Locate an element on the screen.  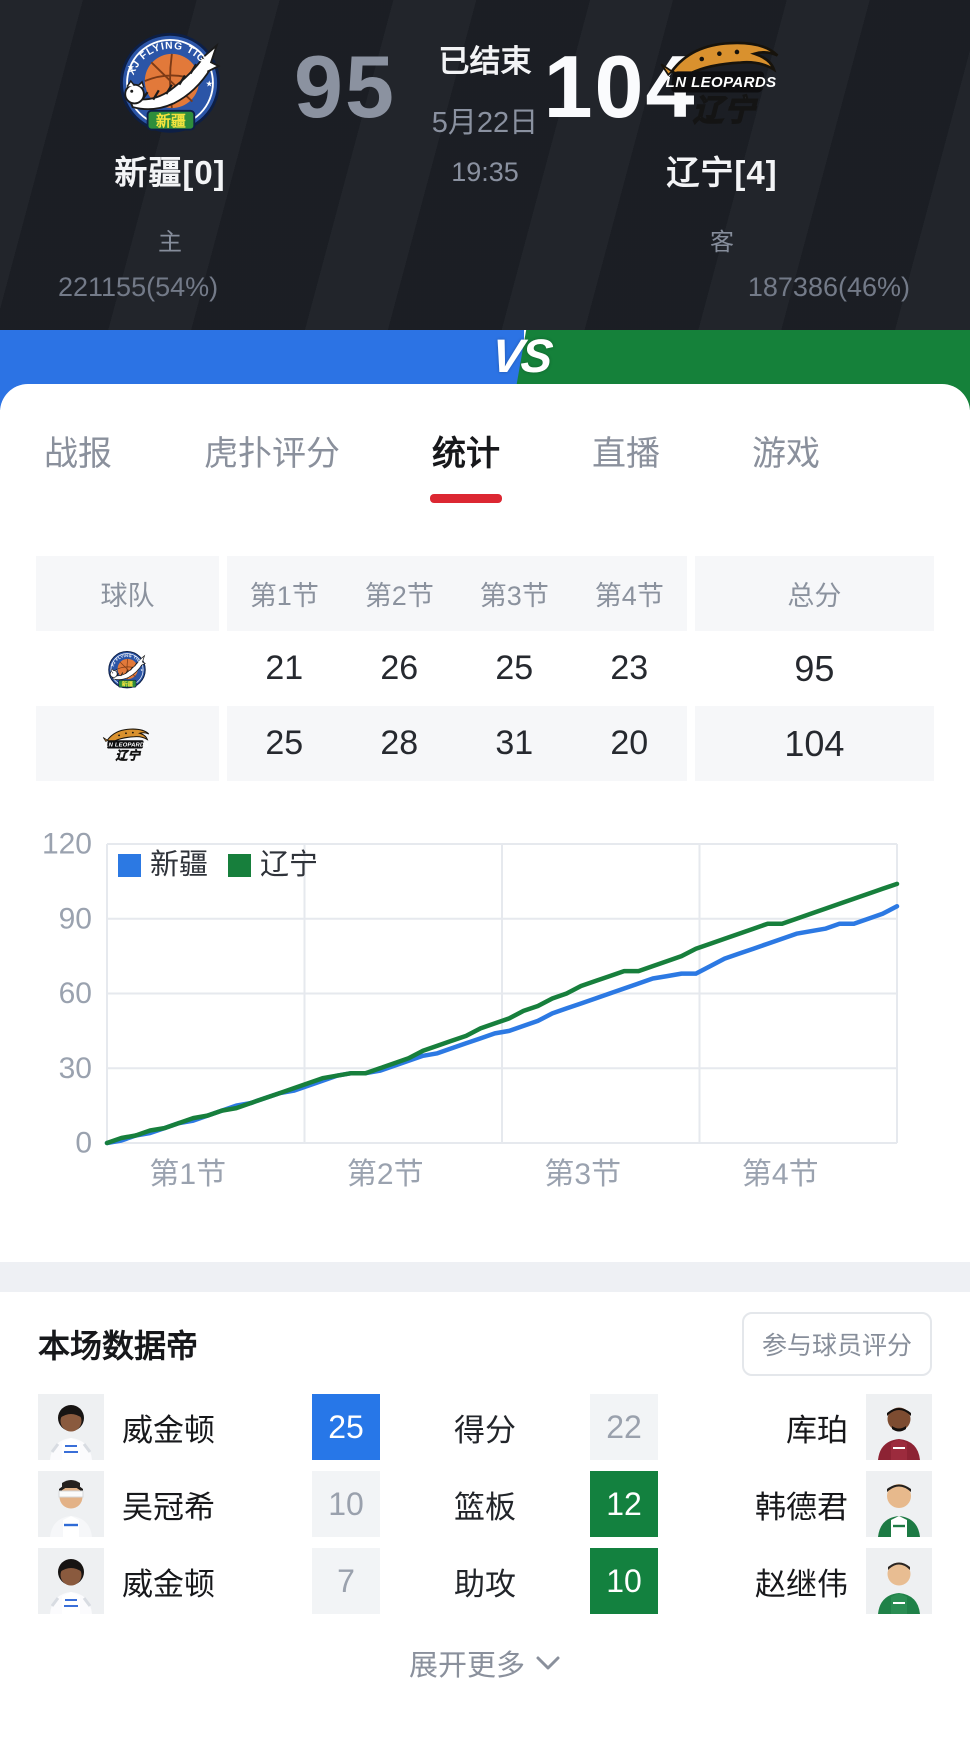
away-team-name: 辽宁[4] is located at coordinates (722, 172).